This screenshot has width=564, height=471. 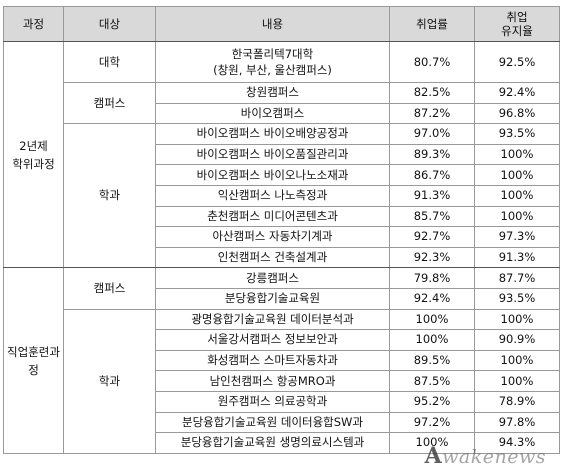 What do you see at coordinates (272, 360) in the screenshot?
I see `content-cell: 화성캠퍼스 스마트자동차과` at bounding box center [272, 360].